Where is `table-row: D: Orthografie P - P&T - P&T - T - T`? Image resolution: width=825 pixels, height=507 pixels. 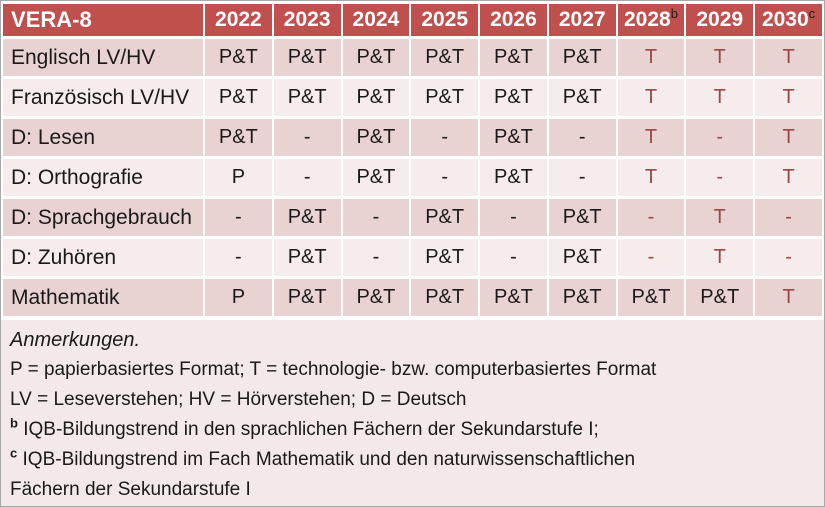 table-row: D: Orthografie P - P&T - P&T - T - T is located at coordinates (412, 177).